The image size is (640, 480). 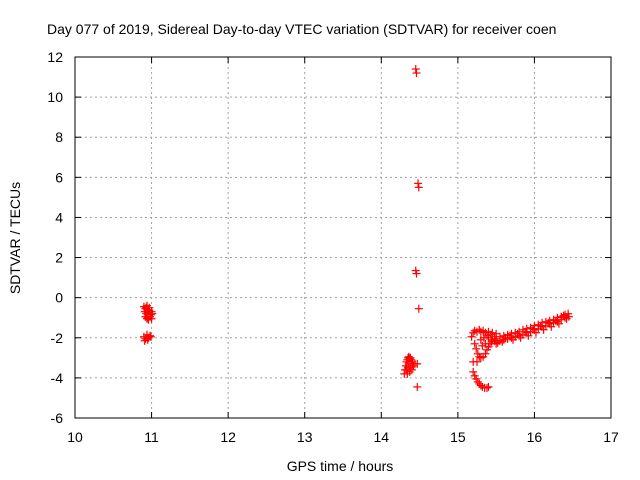 What do you see at coordinates (59, 298) in the screenshot?
I see `y-tick-label: 0` at bounding box center [59, 298].